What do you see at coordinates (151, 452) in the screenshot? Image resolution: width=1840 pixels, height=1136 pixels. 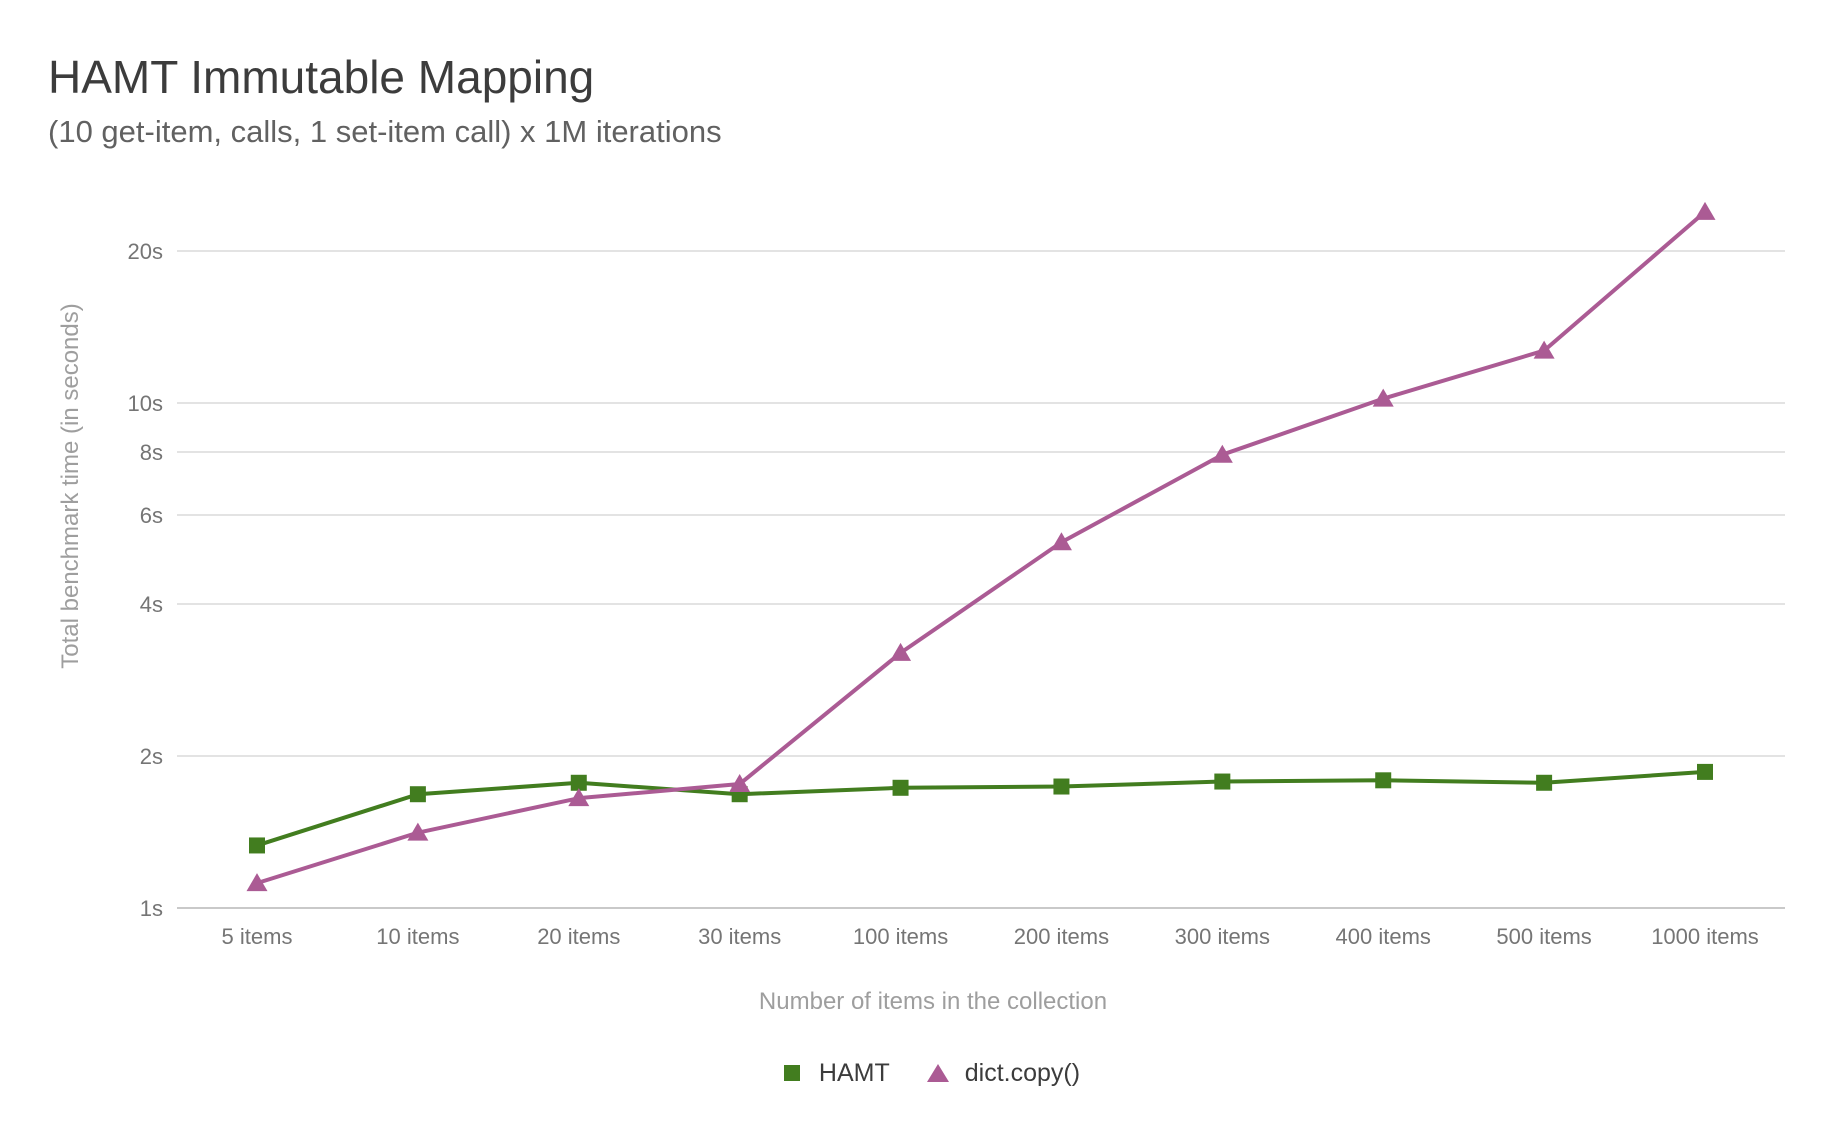 I see `y-tick-label: 8s` at bounding box center [151, 452].